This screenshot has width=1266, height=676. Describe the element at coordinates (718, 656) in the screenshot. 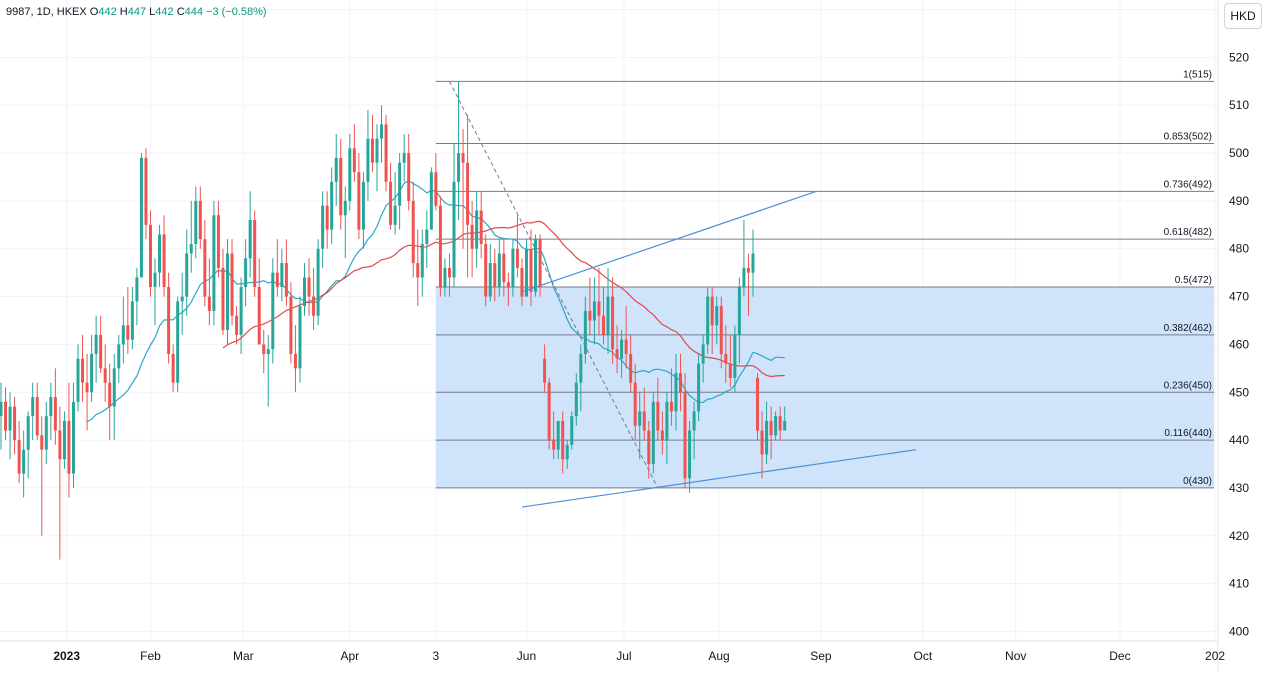

I see `time-tick-label: Aug` at that location.